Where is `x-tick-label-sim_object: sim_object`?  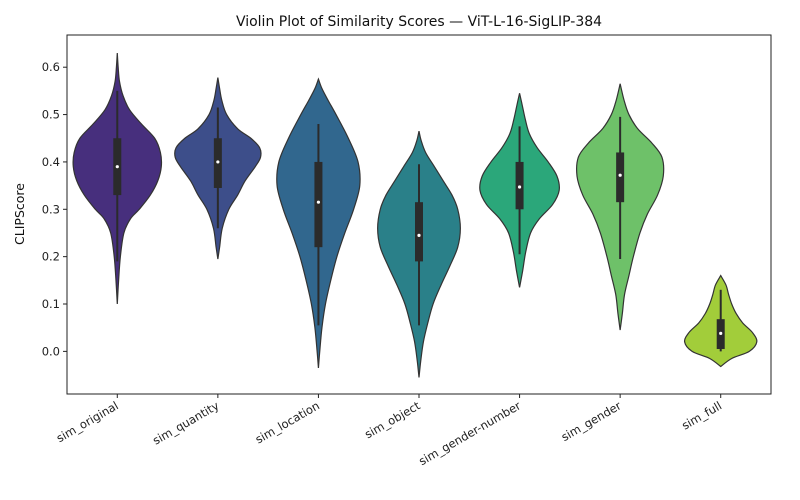 x-tick-label-sim_object: sim_object is located at coordinates (392, 419).